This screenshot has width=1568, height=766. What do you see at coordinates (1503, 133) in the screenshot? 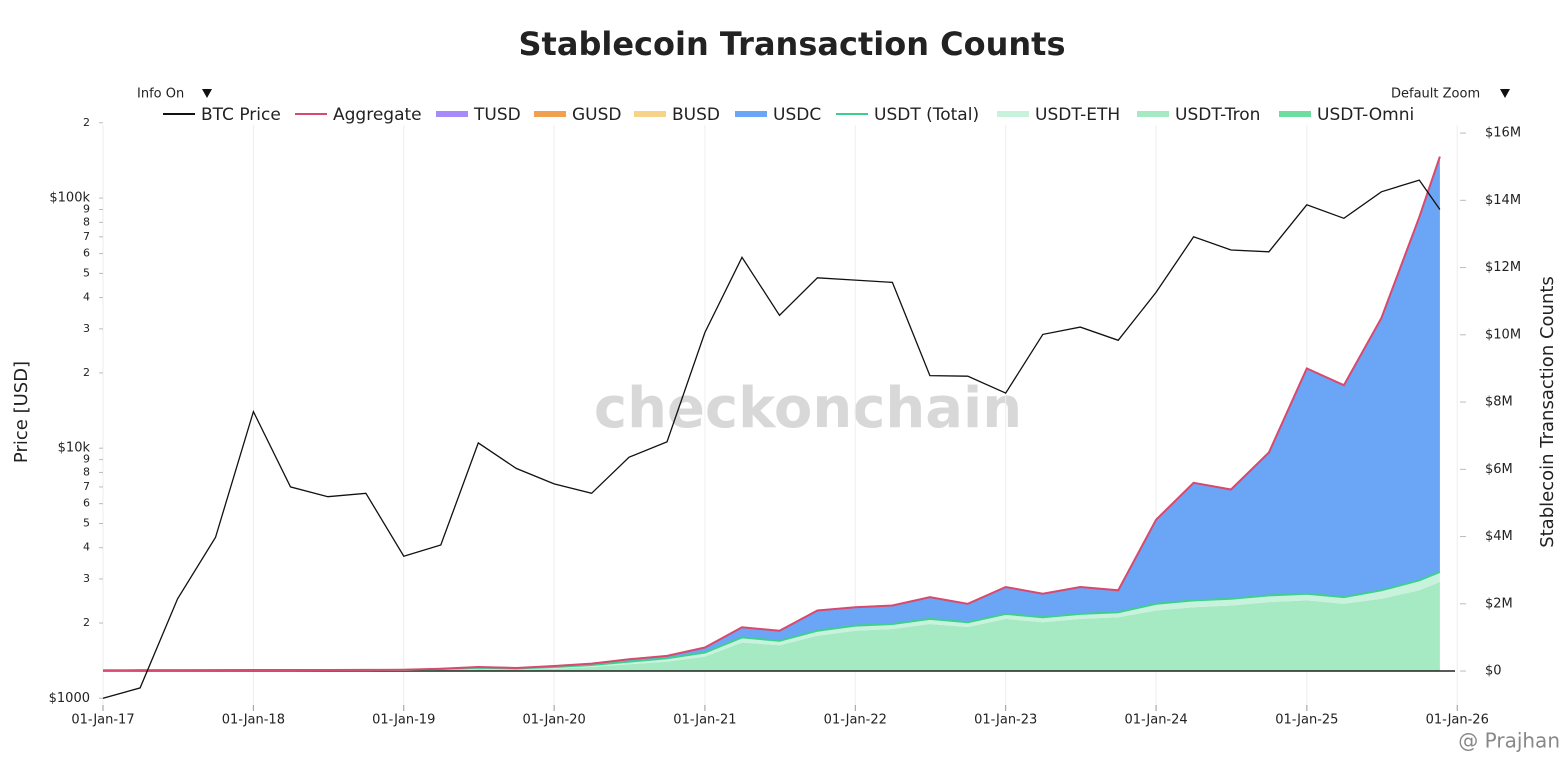
I see `y2-tick-label: $16M` at bounding box center [1503, 133].